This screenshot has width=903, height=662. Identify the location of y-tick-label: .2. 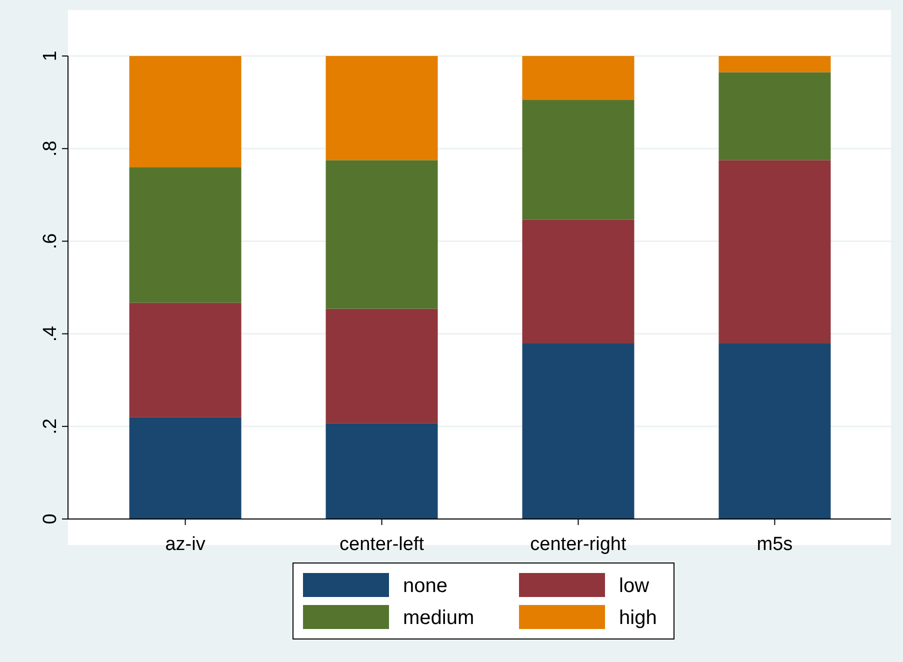
(50, 426).